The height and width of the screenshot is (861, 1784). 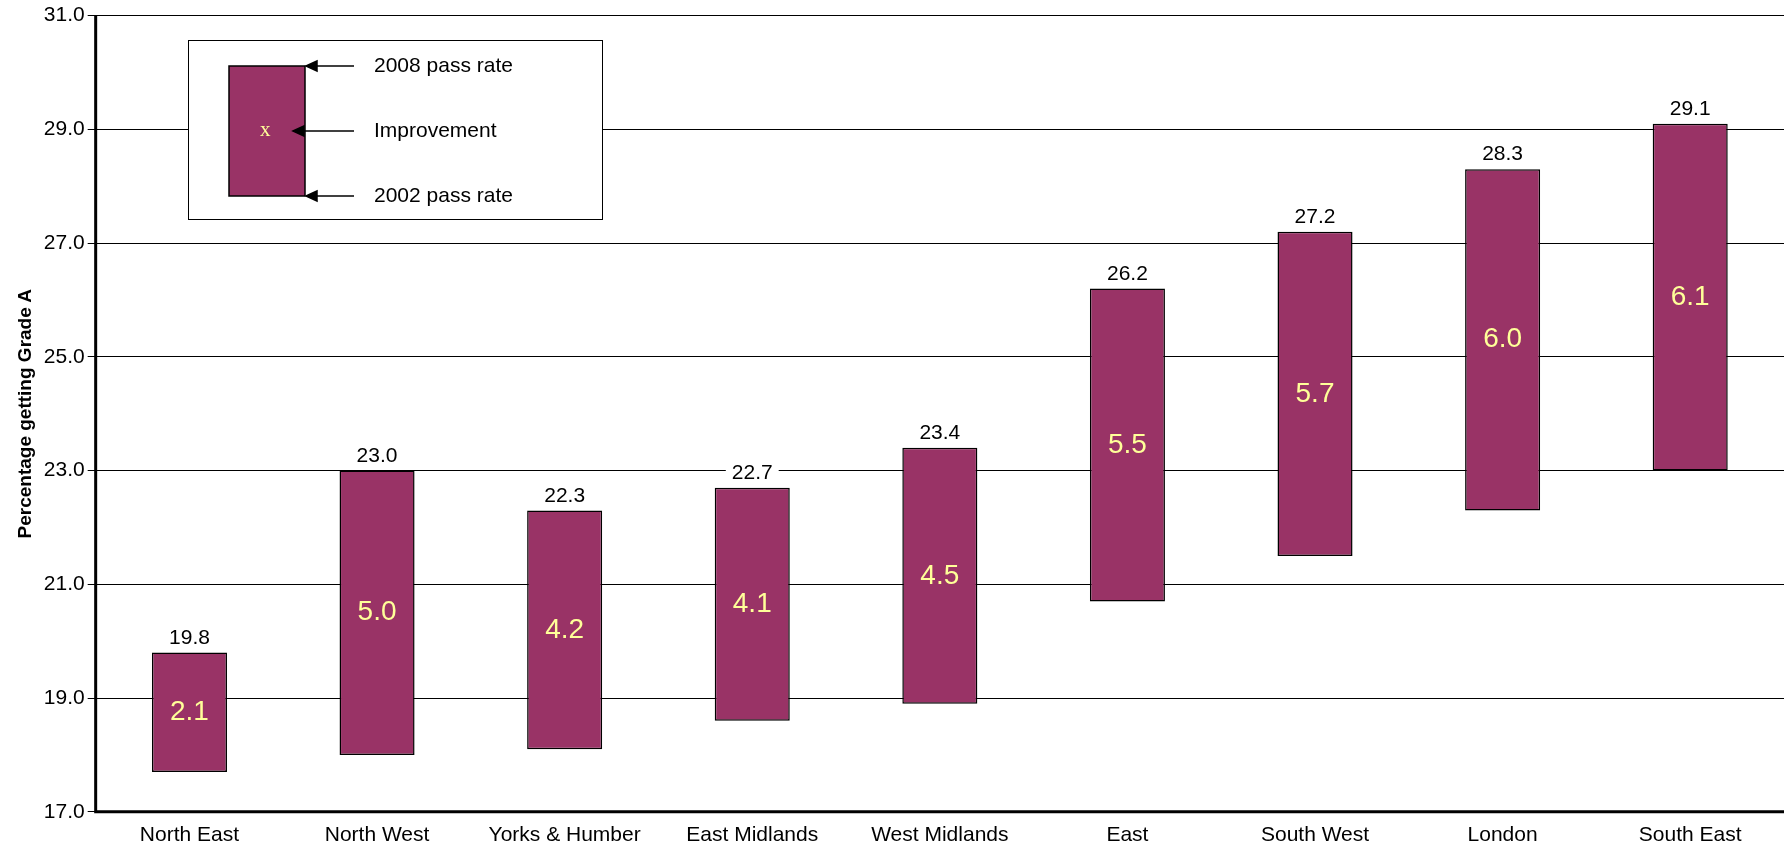 What do you see at coordinates (64, 355) in the screenshot?
I see `y-tick-label: 25.0` at bounding box center [64, 355].